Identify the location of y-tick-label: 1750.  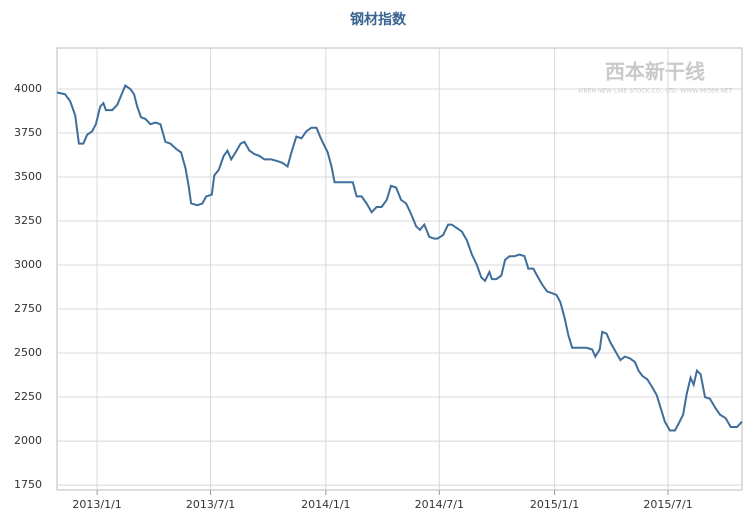
(28, 484).